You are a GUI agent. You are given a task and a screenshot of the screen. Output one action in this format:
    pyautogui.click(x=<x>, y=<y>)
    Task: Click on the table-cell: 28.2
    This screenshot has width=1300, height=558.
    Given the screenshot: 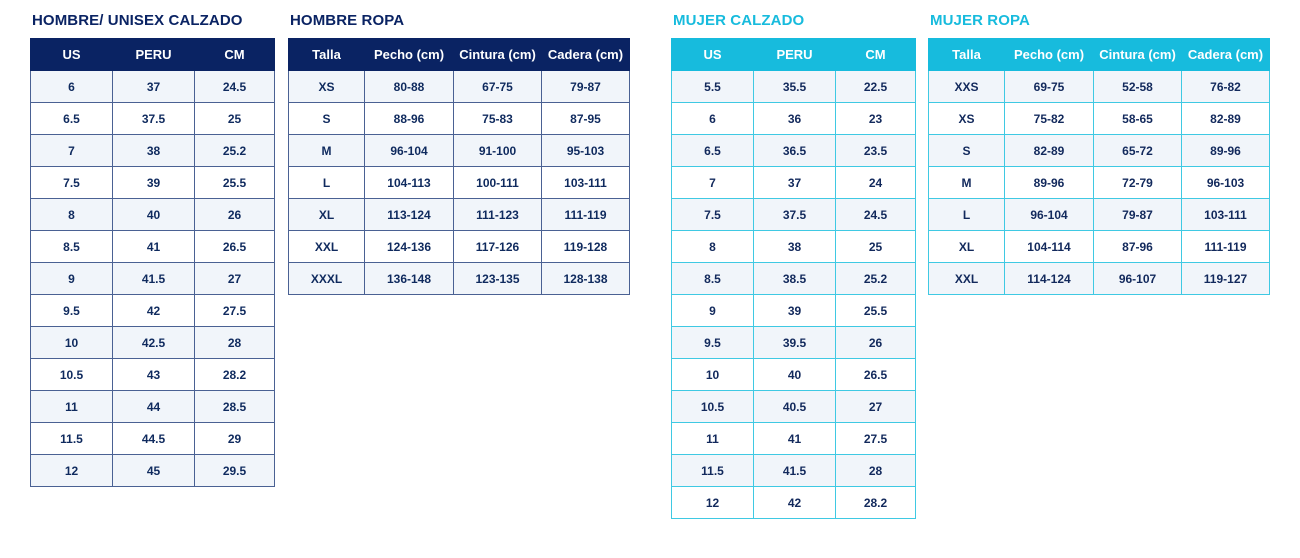 What is the action you would take?
    pyautogui.click(x=234, y=374)
    